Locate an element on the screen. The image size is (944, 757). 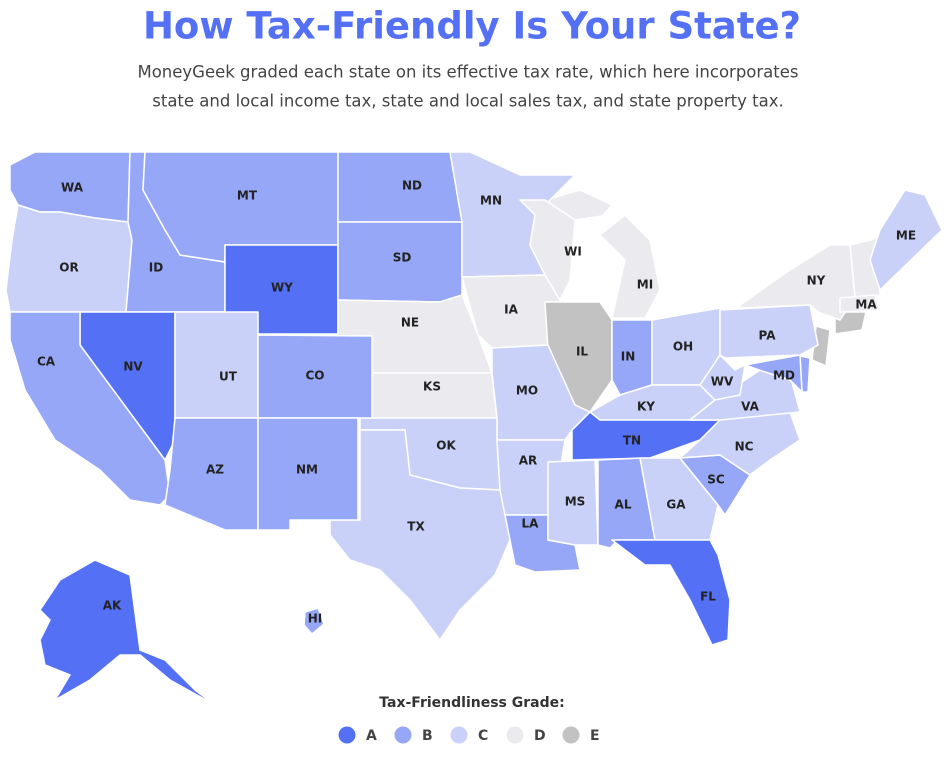
state-label: NV is located at coordinates (133, 367).